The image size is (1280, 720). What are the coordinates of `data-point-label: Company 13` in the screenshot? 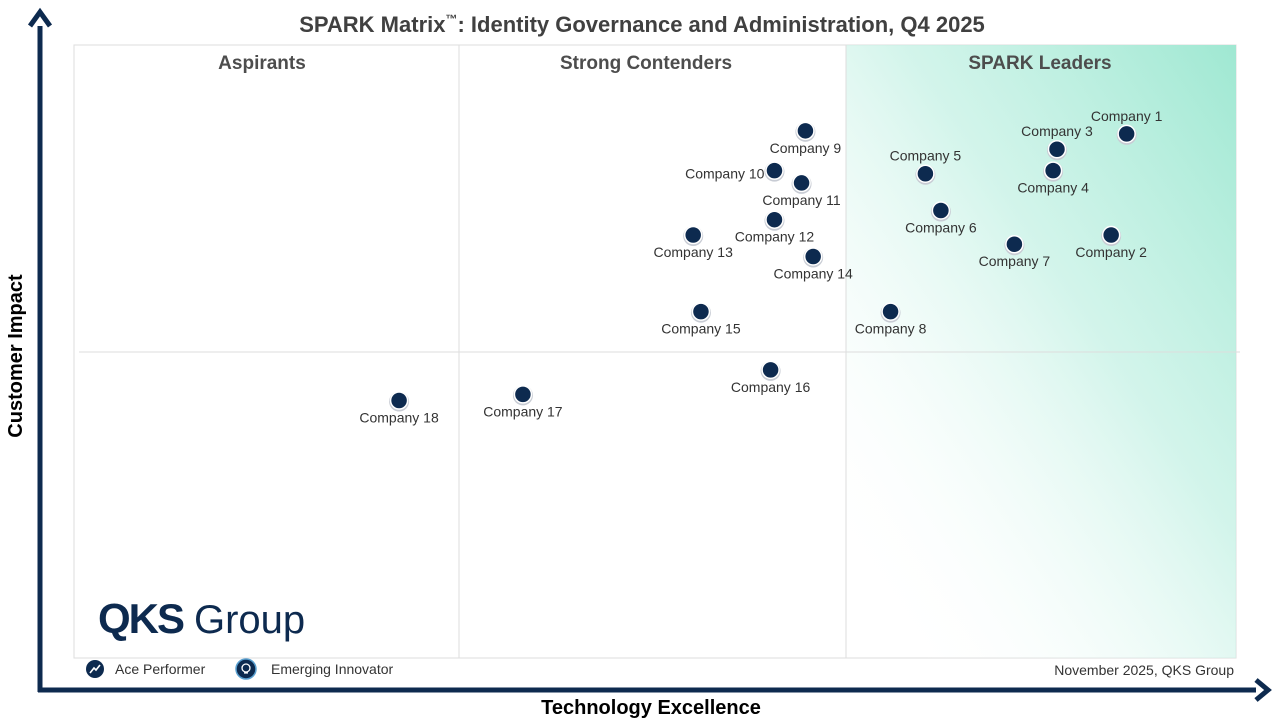 It's located at (694, 252).